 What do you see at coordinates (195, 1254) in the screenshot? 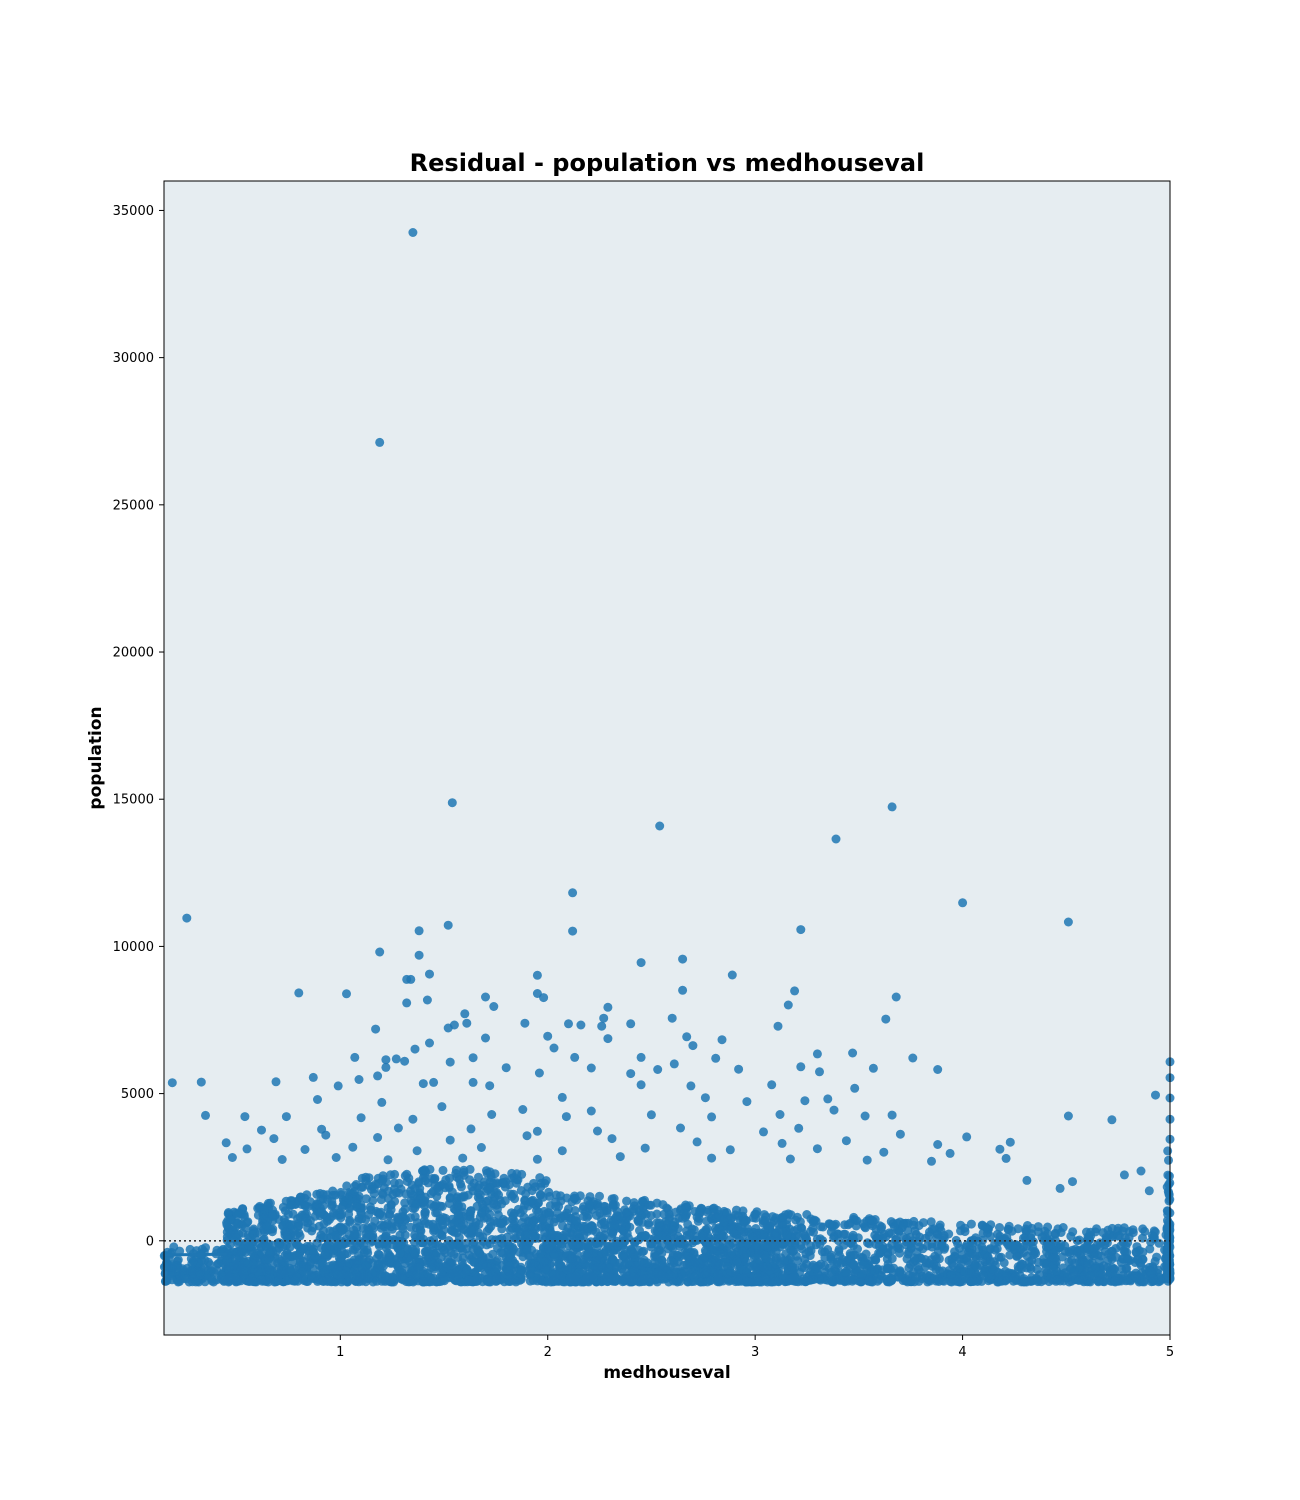
I see `fit-line` at bounding box center [195, 1254].